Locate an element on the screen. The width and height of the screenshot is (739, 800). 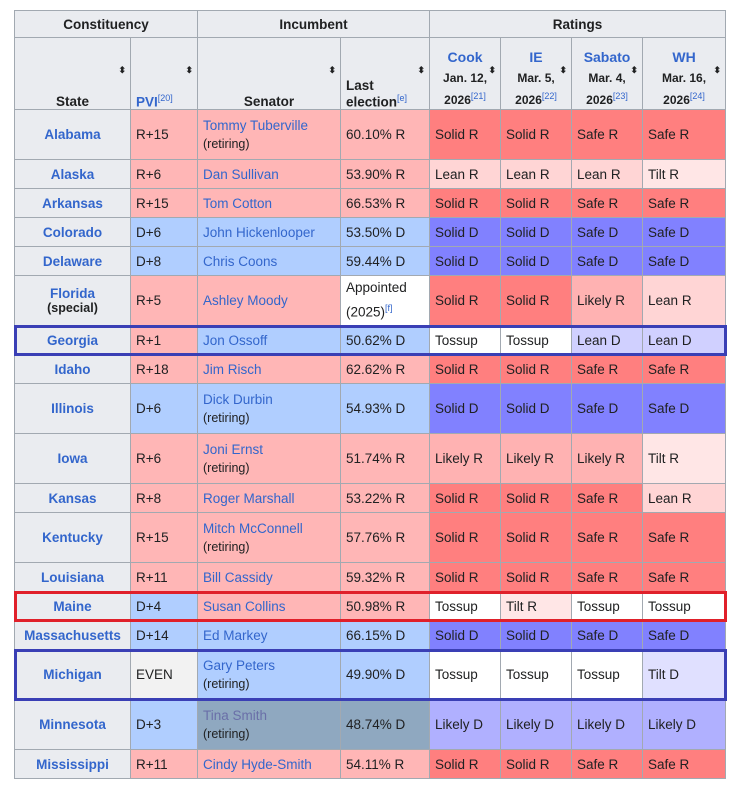
source-name-link: WH is located at coordinates (684, 57).